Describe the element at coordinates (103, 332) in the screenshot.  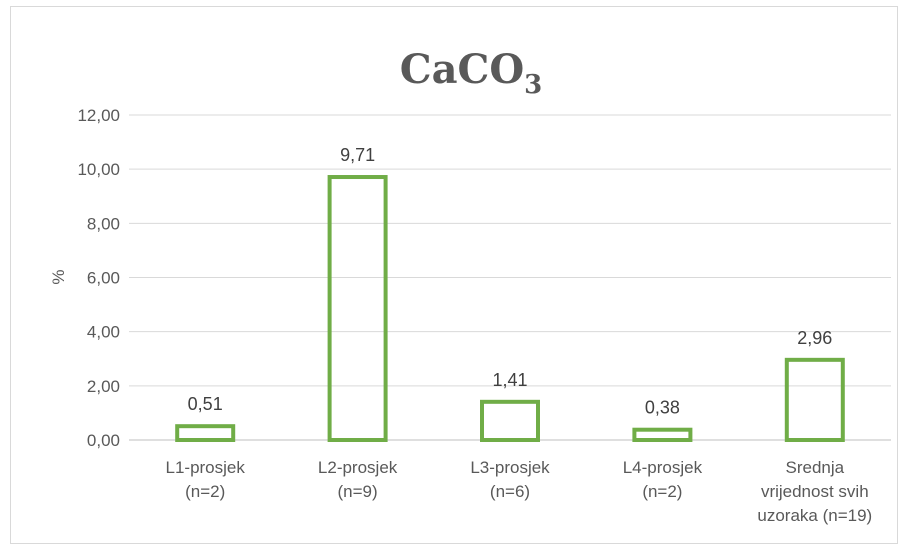
I see `y-tick-label: 4,00` at that location.